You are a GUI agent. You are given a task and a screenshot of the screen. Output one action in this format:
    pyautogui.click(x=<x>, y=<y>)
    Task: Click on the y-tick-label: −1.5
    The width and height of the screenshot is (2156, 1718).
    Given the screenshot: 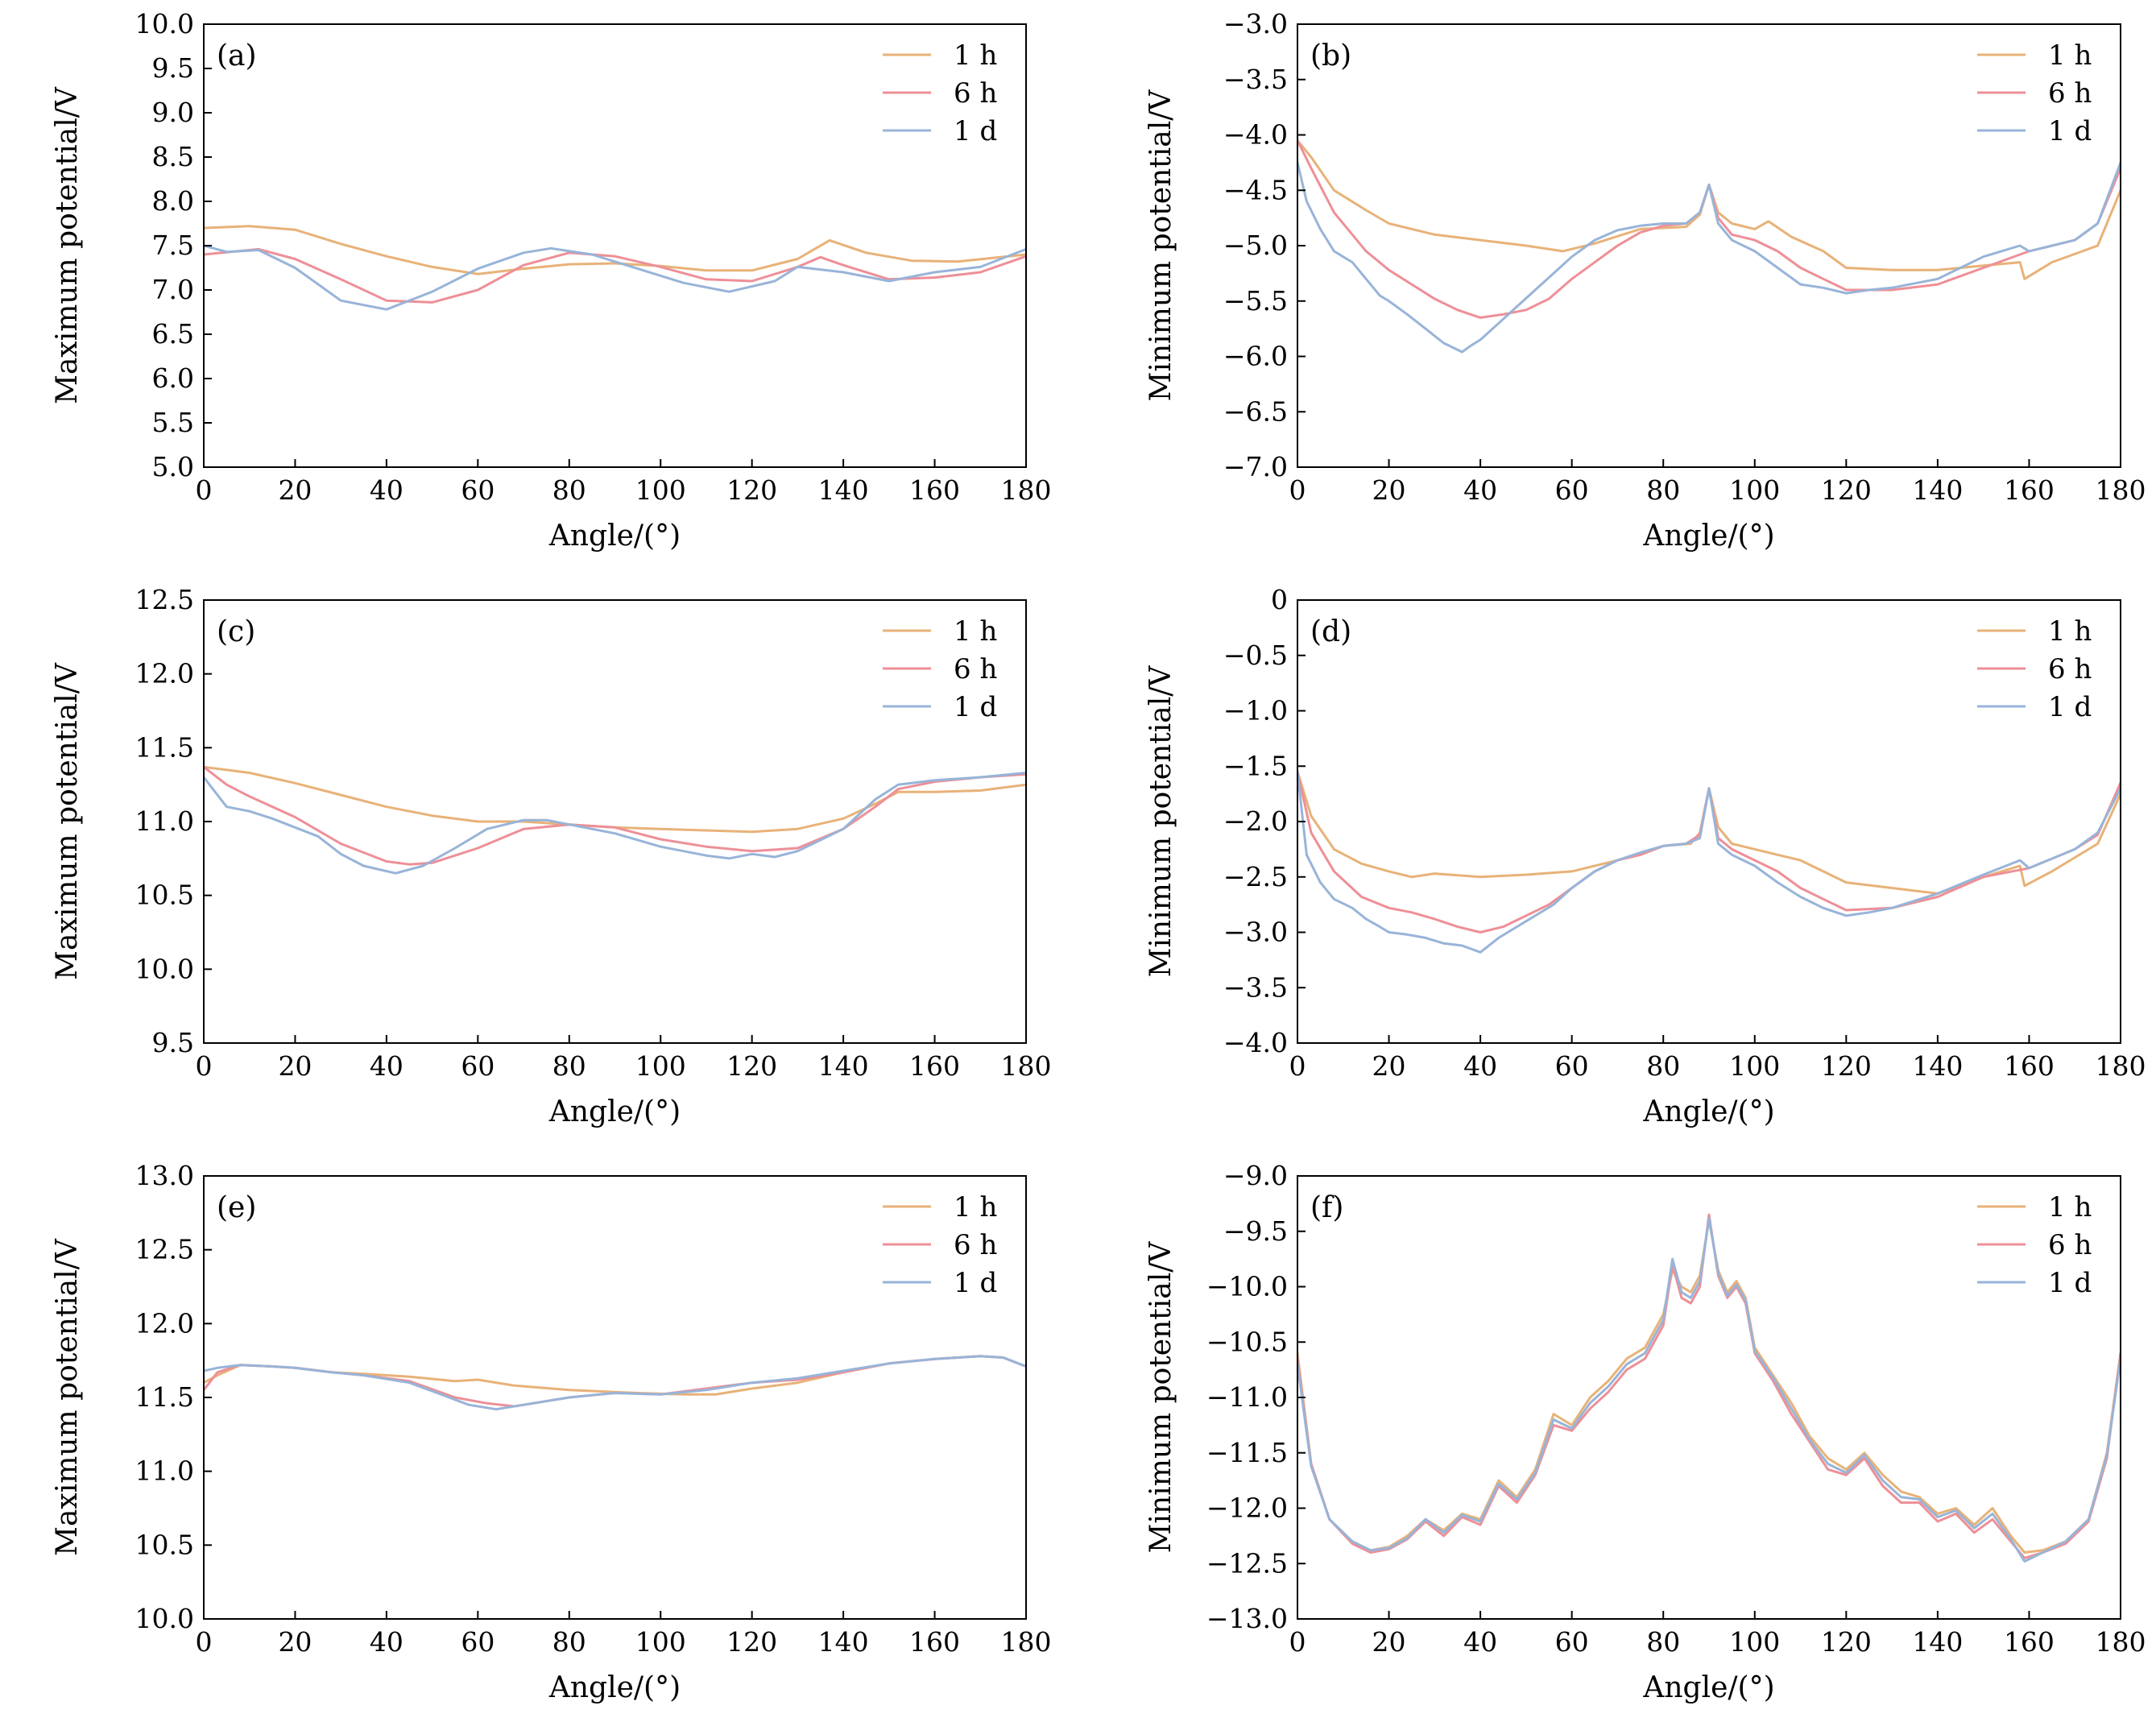 What is the action you would take?
    pyautogui.click(x=1255, y=765)
    